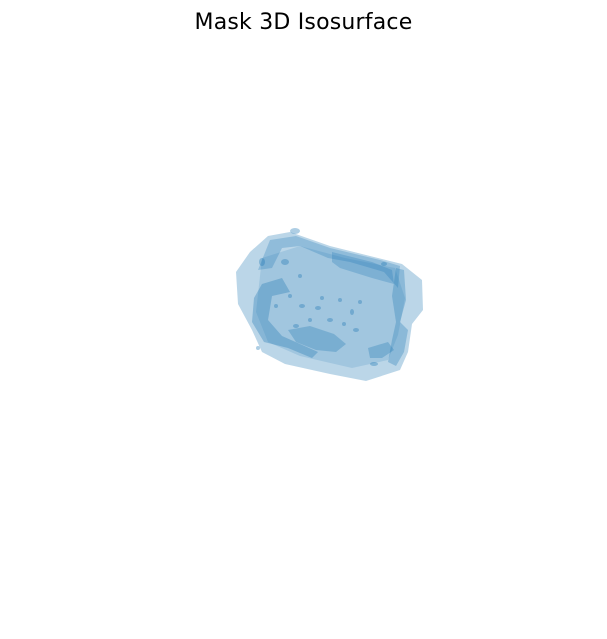 Image resolution: width=607 pixels, height=639 pixels. I want to click on surface-fold-top, so click(329, 262).